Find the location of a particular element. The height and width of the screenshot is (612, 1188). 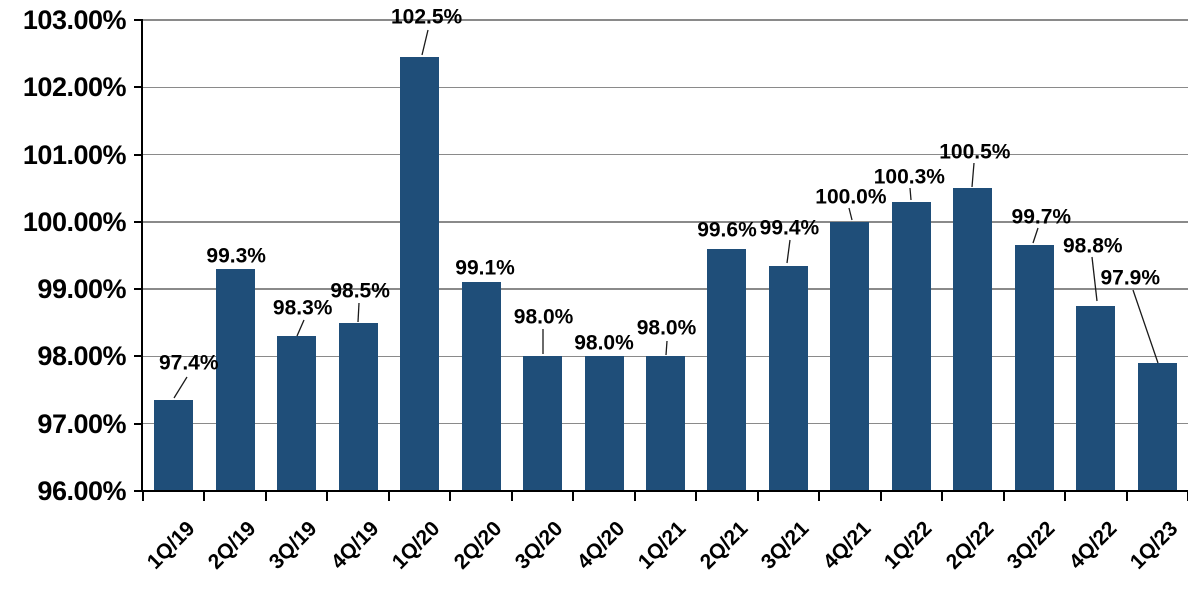

bar-label: 97.4% is located at coordinates (188, 363).